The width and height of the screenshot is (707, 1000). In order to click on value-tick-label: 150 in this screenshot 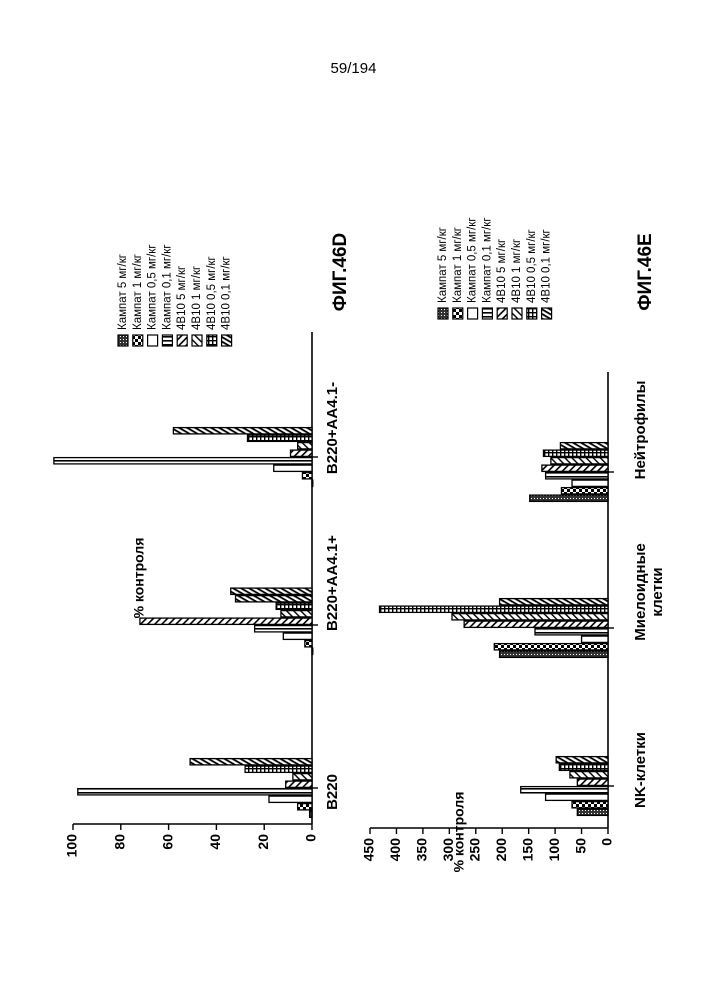, I will do `click(527, 850)`.